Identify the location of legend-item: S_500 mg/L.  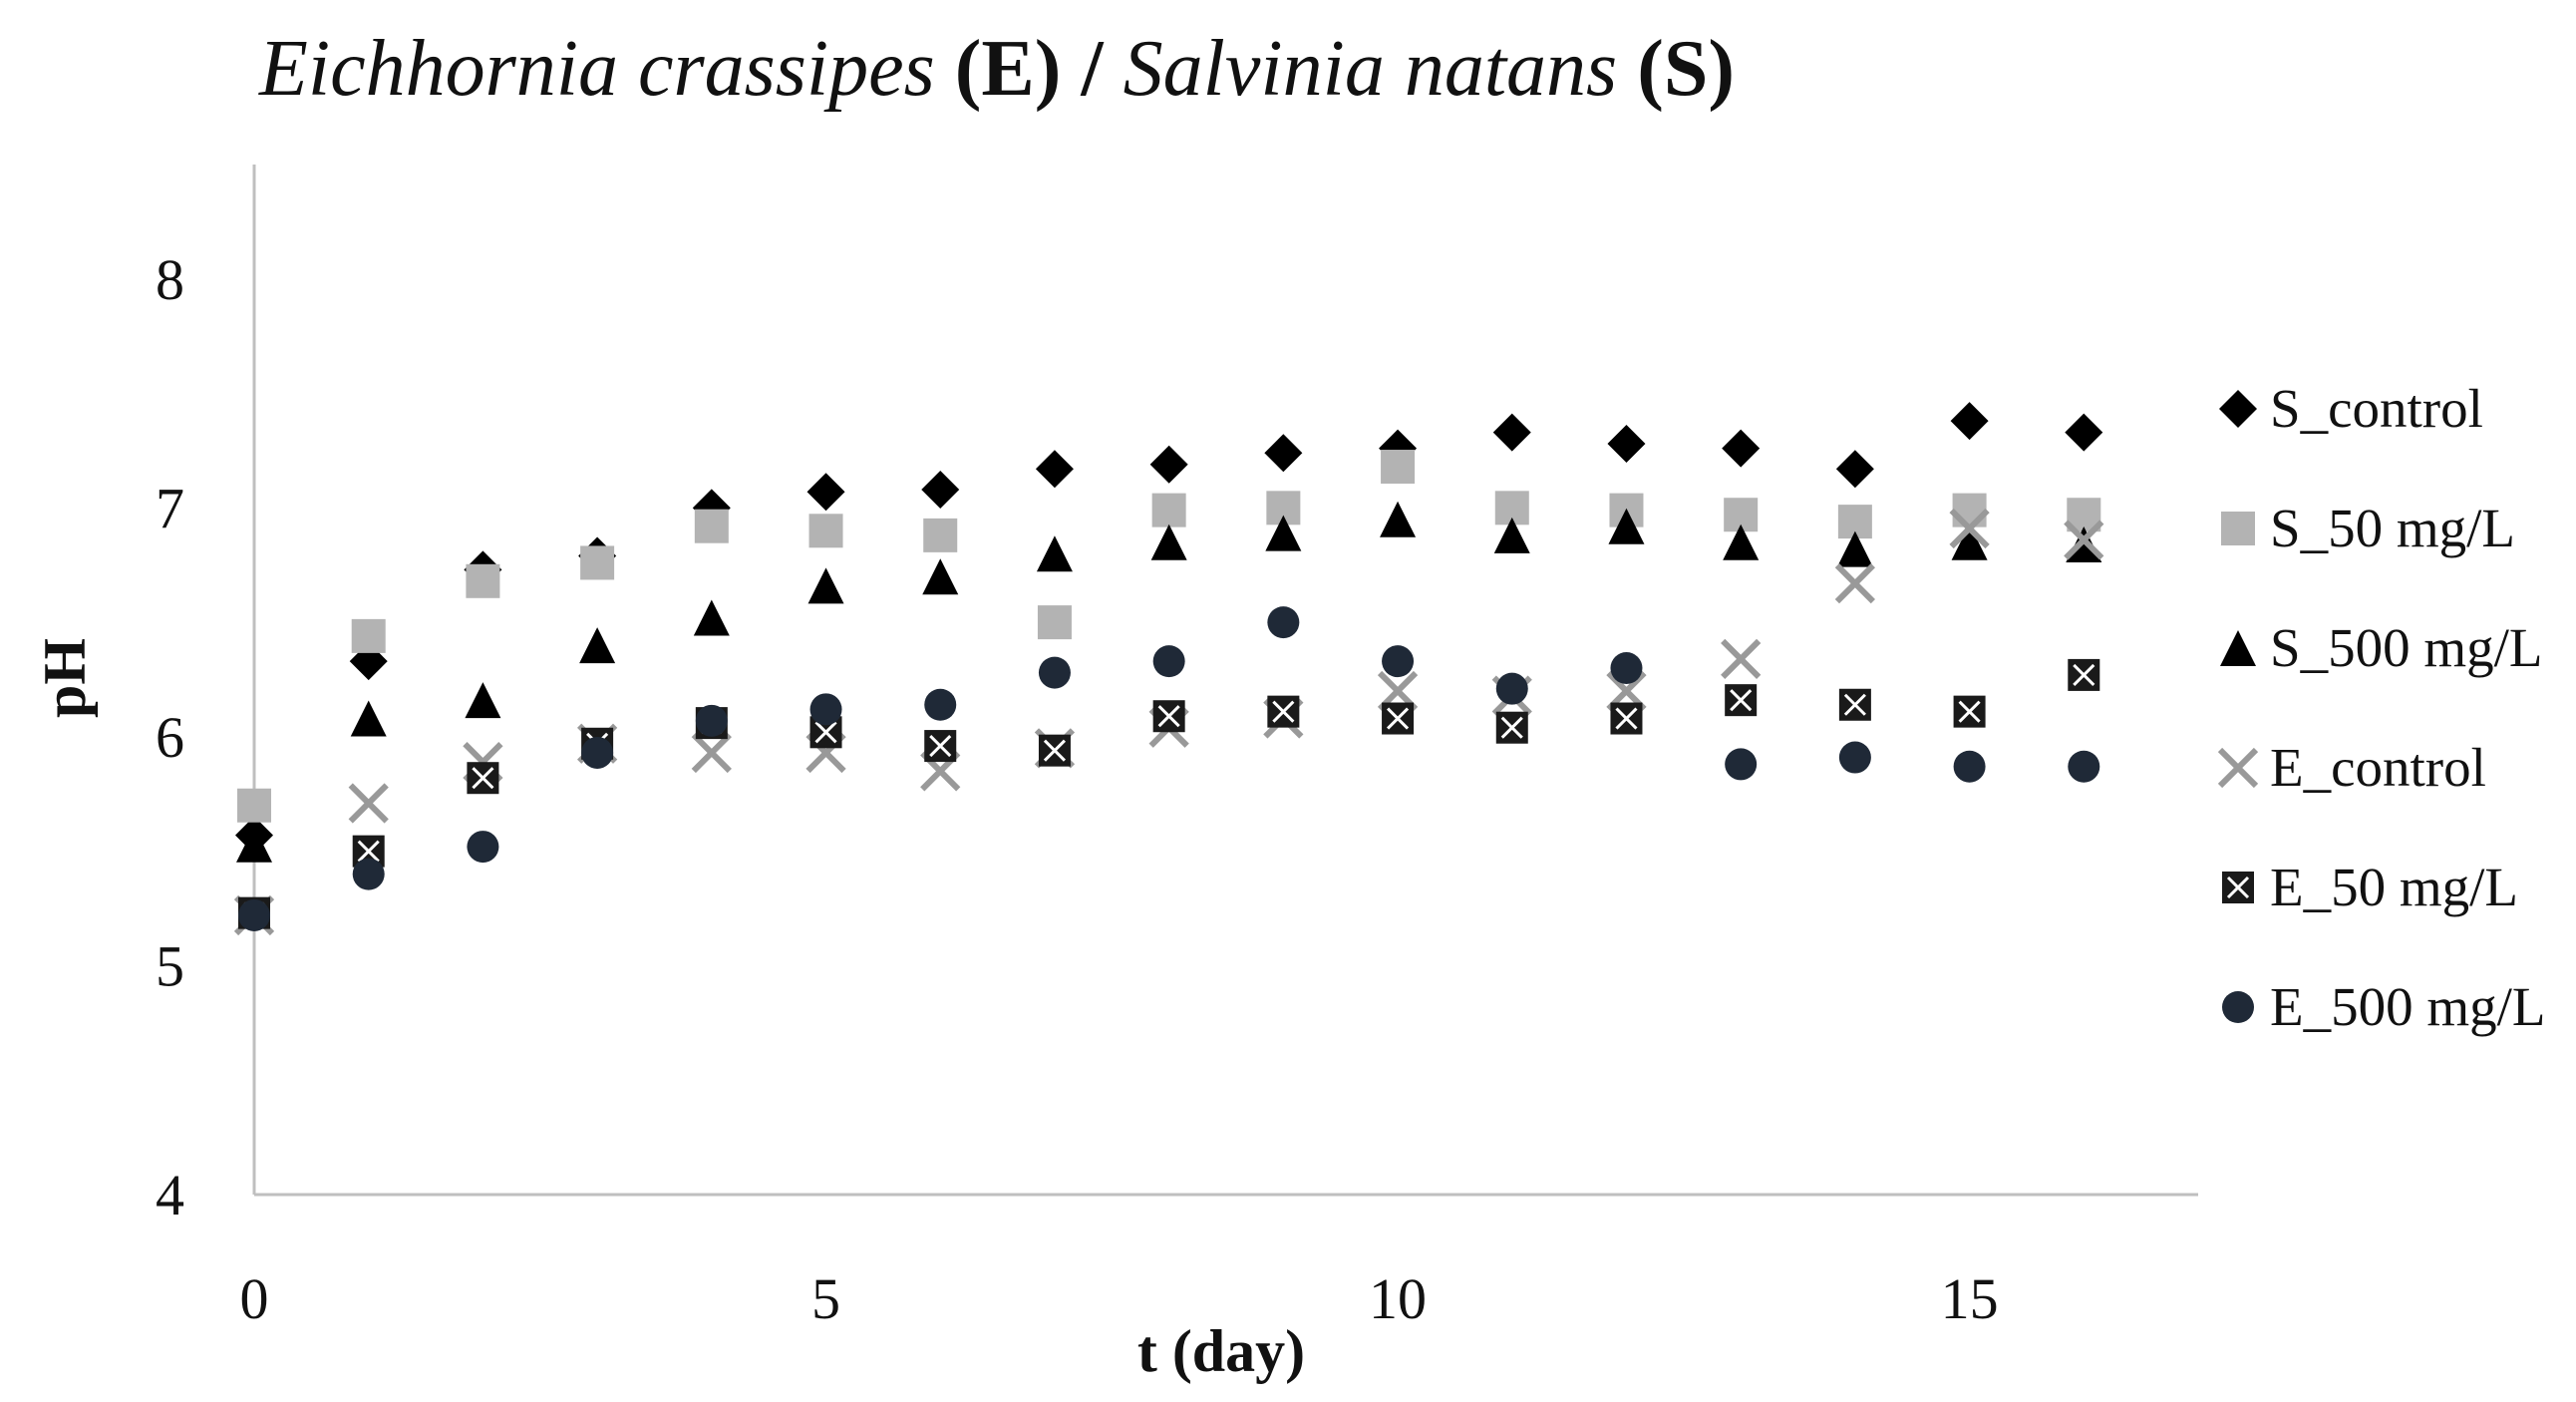
(2381, 647).